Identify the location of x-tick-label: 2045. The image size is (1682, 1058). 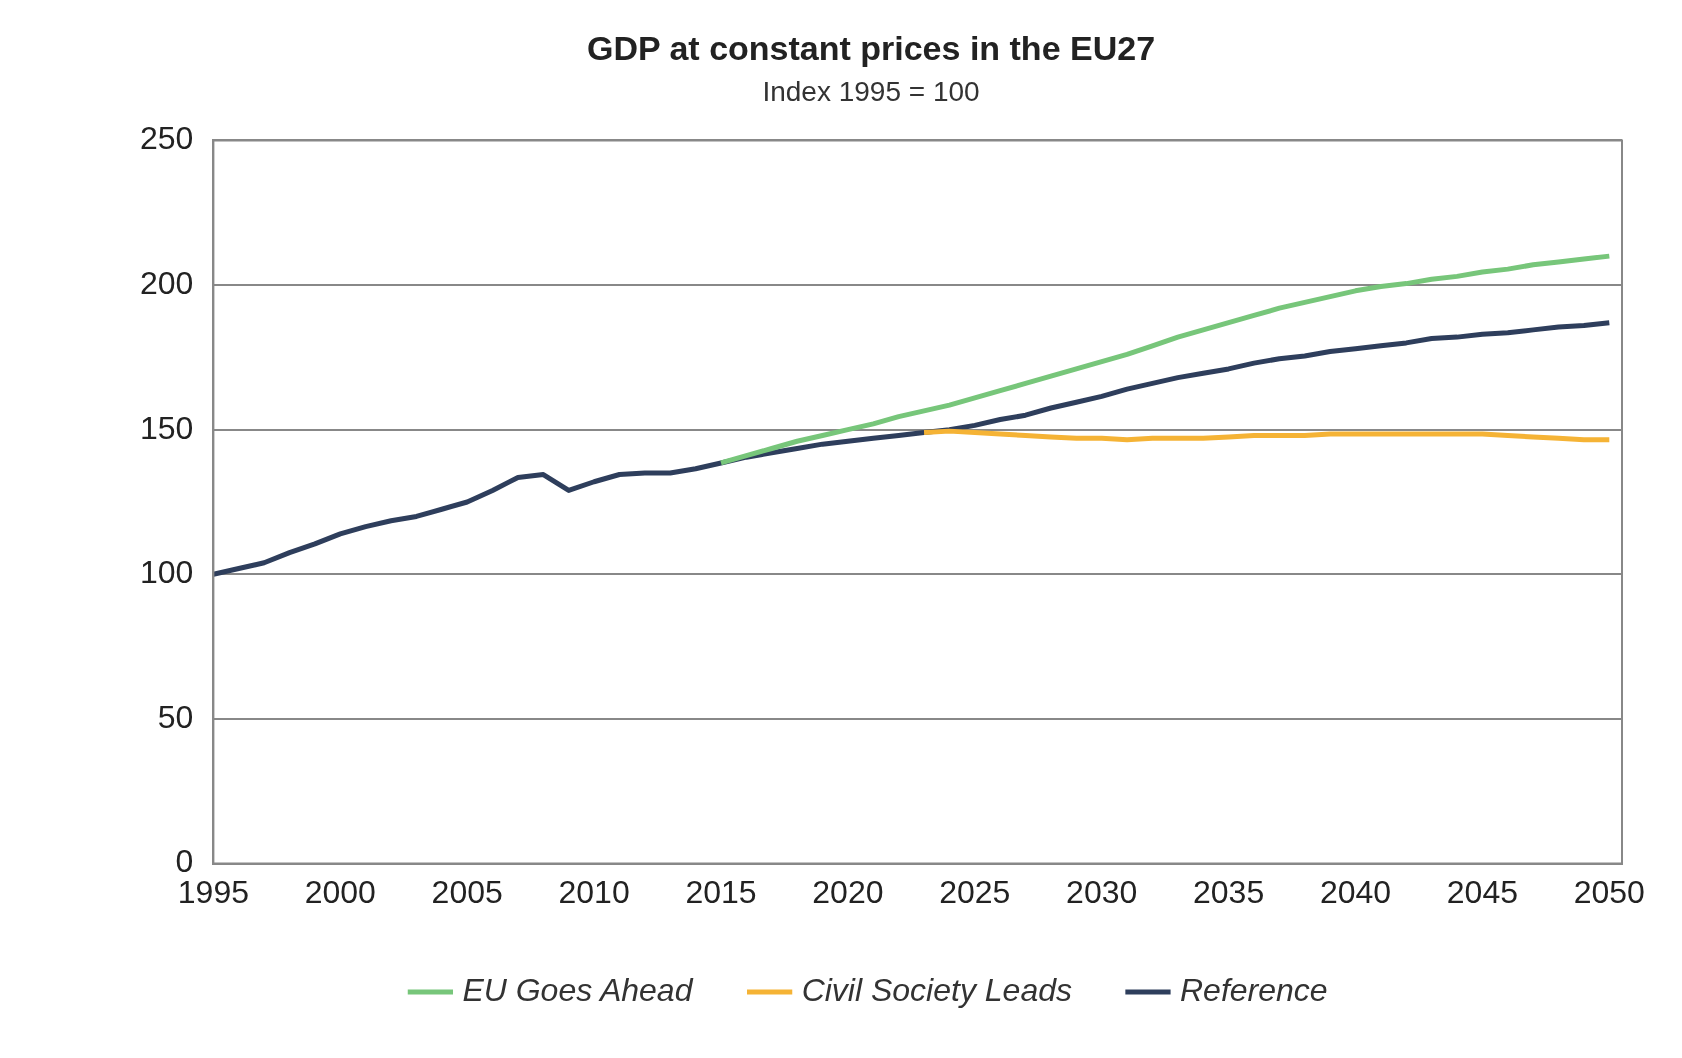
(1482, 891).